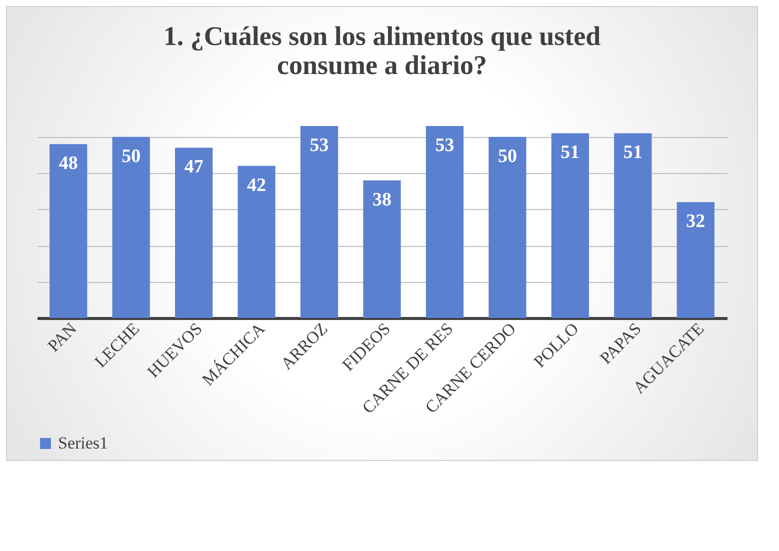  Describe the element at coordinates (382, 199) in the screenshot. I see `data-label: 38` at that location.